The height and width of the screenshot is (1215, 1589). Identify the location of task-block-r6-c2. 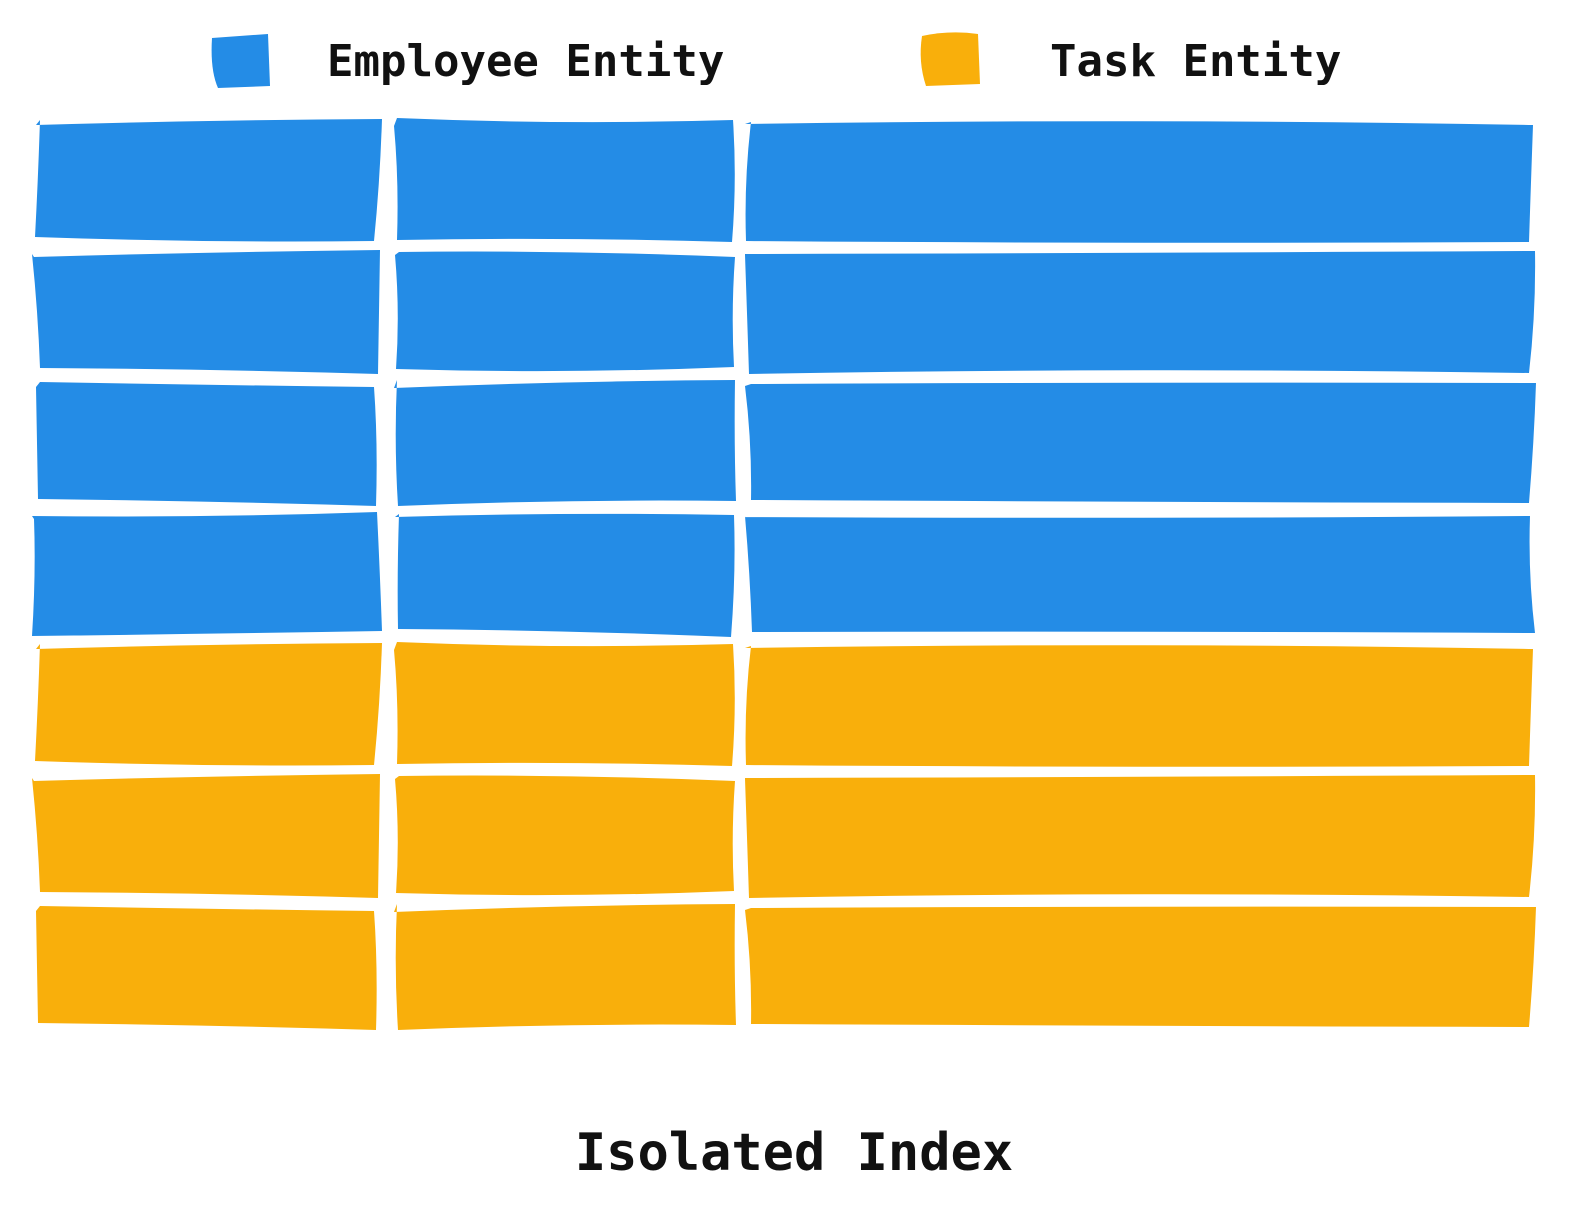
(565, 835).